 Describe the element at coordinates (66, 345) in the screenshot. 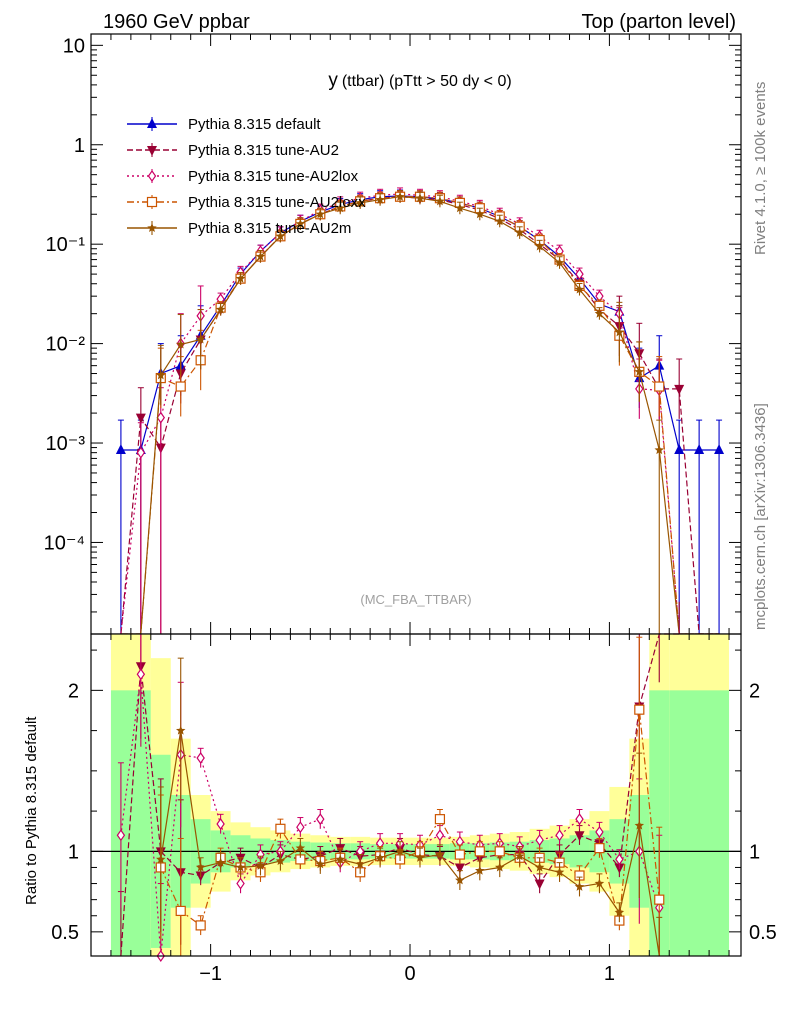

I see `y-tick-label: 10⁻²` at that location.